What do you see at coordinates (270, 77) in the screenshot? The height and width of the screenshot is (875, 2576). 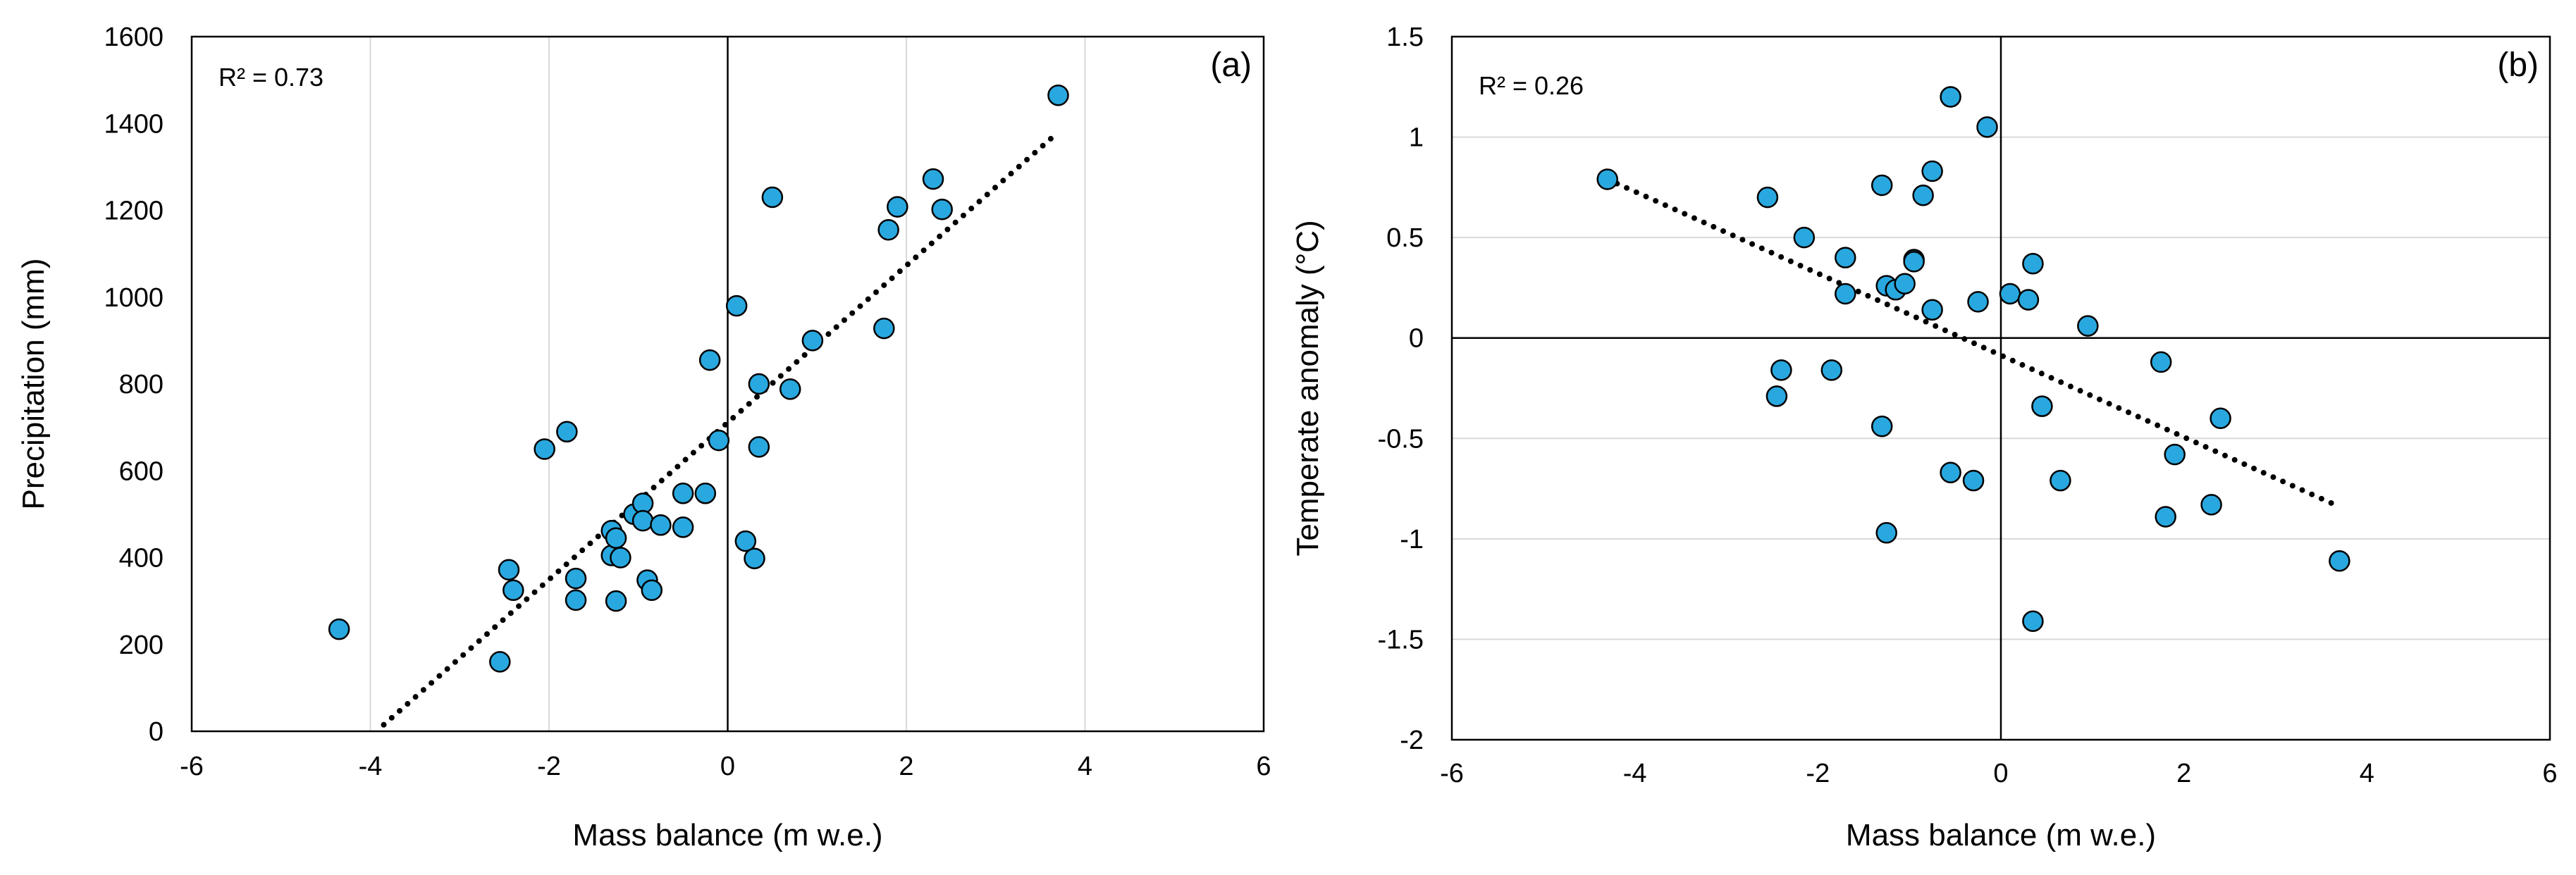 I see `r-squared-annotation: R² = 0.73` at bounding box center [270, 77].